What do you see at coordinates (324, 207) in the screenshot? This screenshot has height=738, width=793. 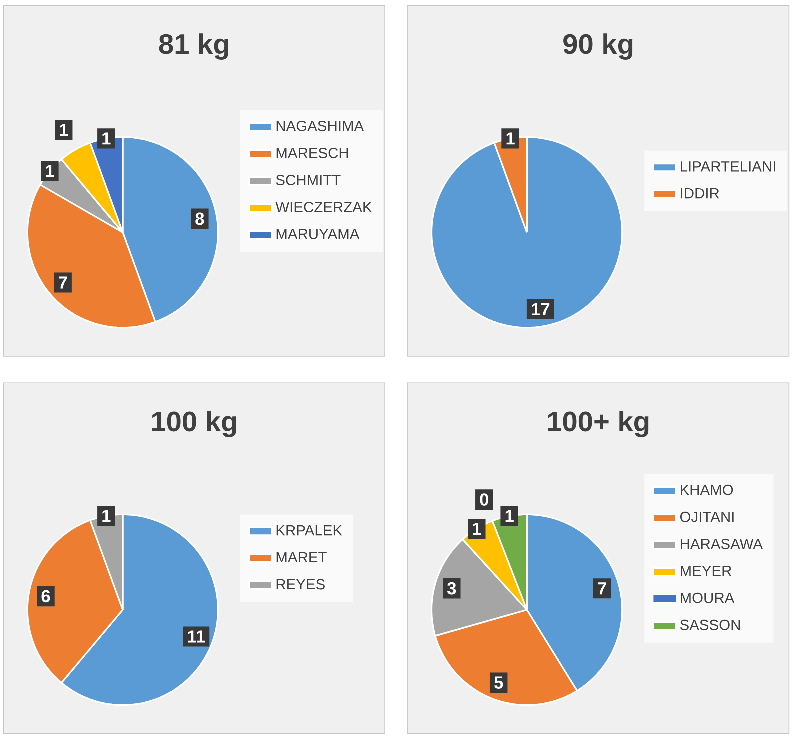 I see `legend-label: WIECZERZAK` at bounding box center [324, 207].